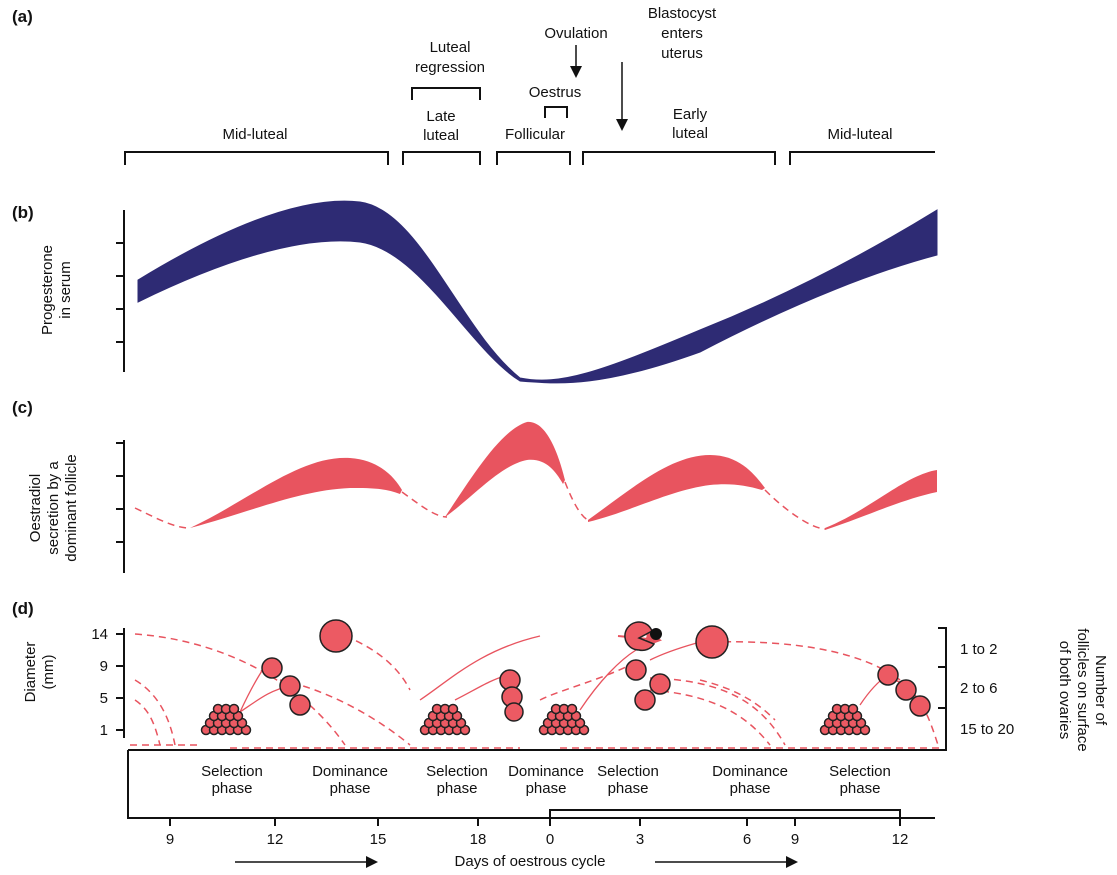 The image size is (1117, 875). Describe the element at coordinates (120, 506) in the screenshot. I see `oestradiol-axis` at that location.